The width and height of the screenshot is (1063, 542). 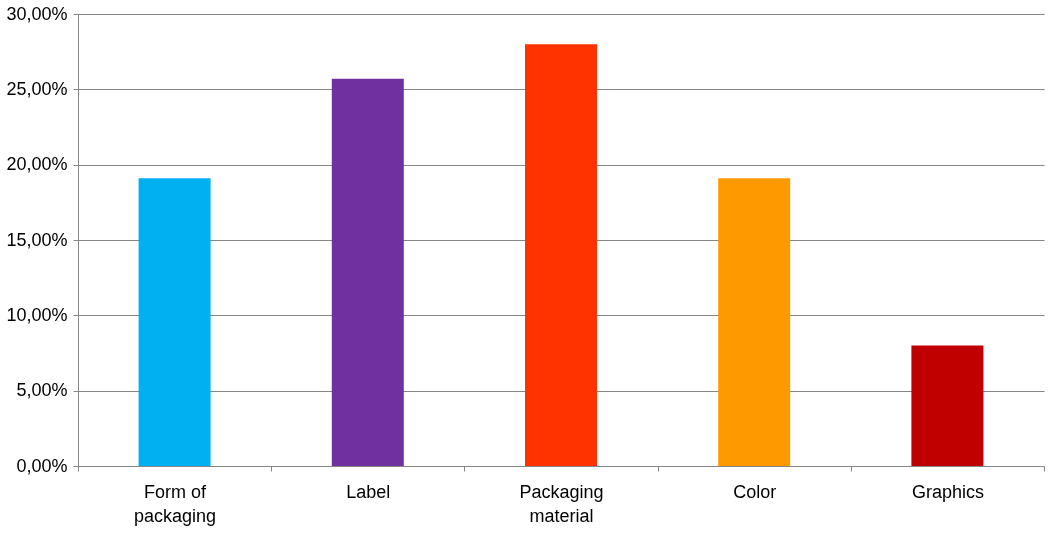 What do you see at coordinates (37, 88) in the screenshot?
I see `y-tick-label: 25,00%` at bounding box center [37, 88].